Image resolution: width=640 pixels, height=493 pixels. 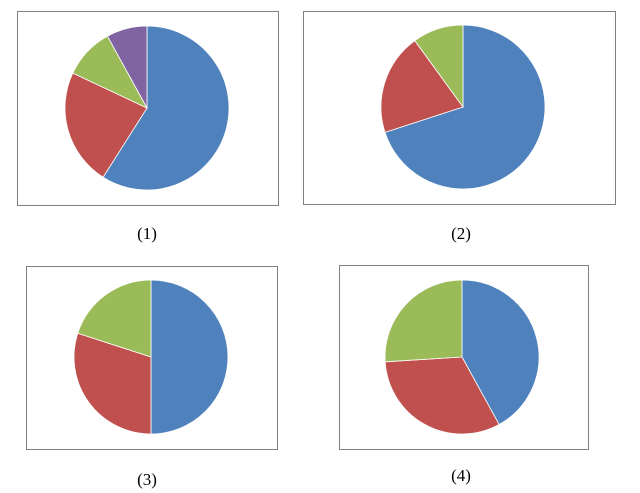 I want to click on chart-caption: (2), so click(x=461, y=233).